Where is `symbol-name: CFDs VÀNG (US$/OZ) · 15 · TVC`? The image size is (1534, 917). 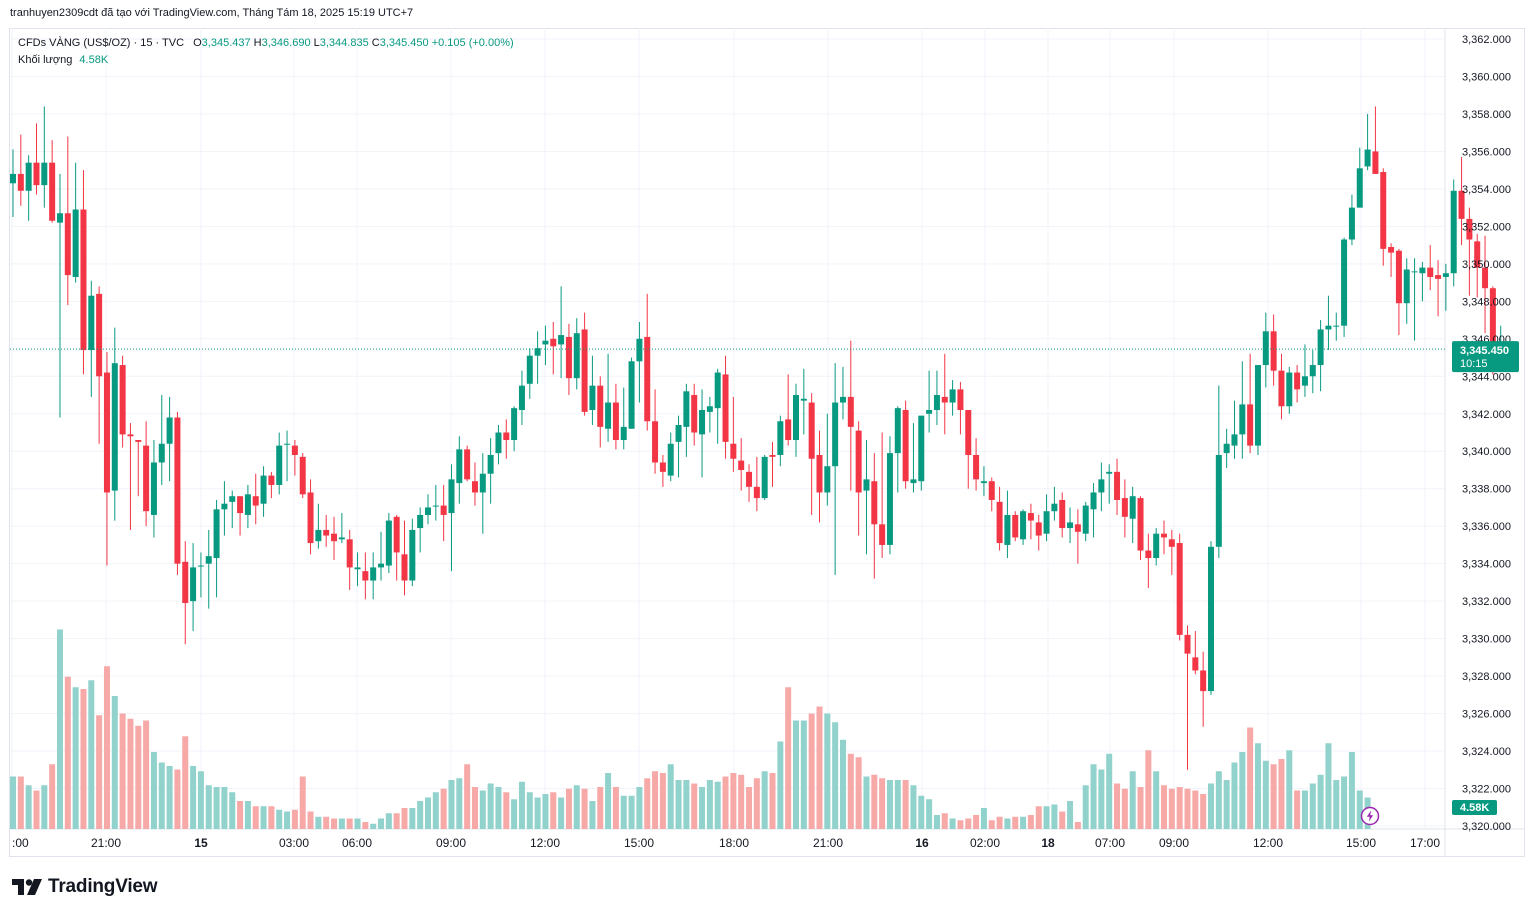
symbol-name: CFDs VÀNG (US$/OZ) · 15 · TVC is located at coordinates (101, 43).